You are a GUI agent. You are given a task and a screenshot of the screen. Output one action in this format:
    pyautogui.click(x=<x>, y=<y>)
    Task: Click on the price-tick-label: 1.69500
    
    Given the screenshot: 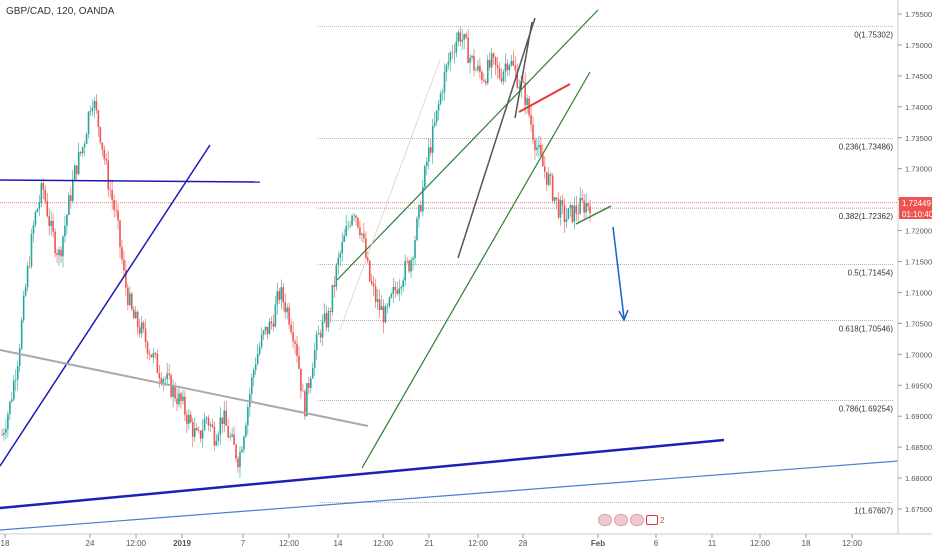 What is the action you would take?
    pyautogui.click(x=918, y=385)
    